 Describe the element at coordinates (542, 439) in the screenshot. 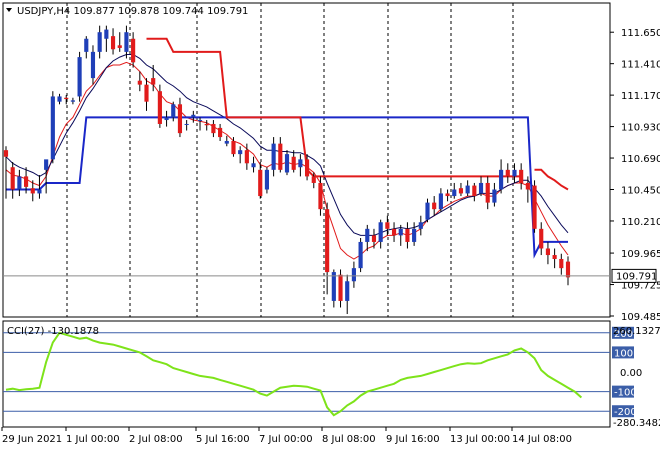

I see `x-tick-label: 14 Jul 08:00` at that location.